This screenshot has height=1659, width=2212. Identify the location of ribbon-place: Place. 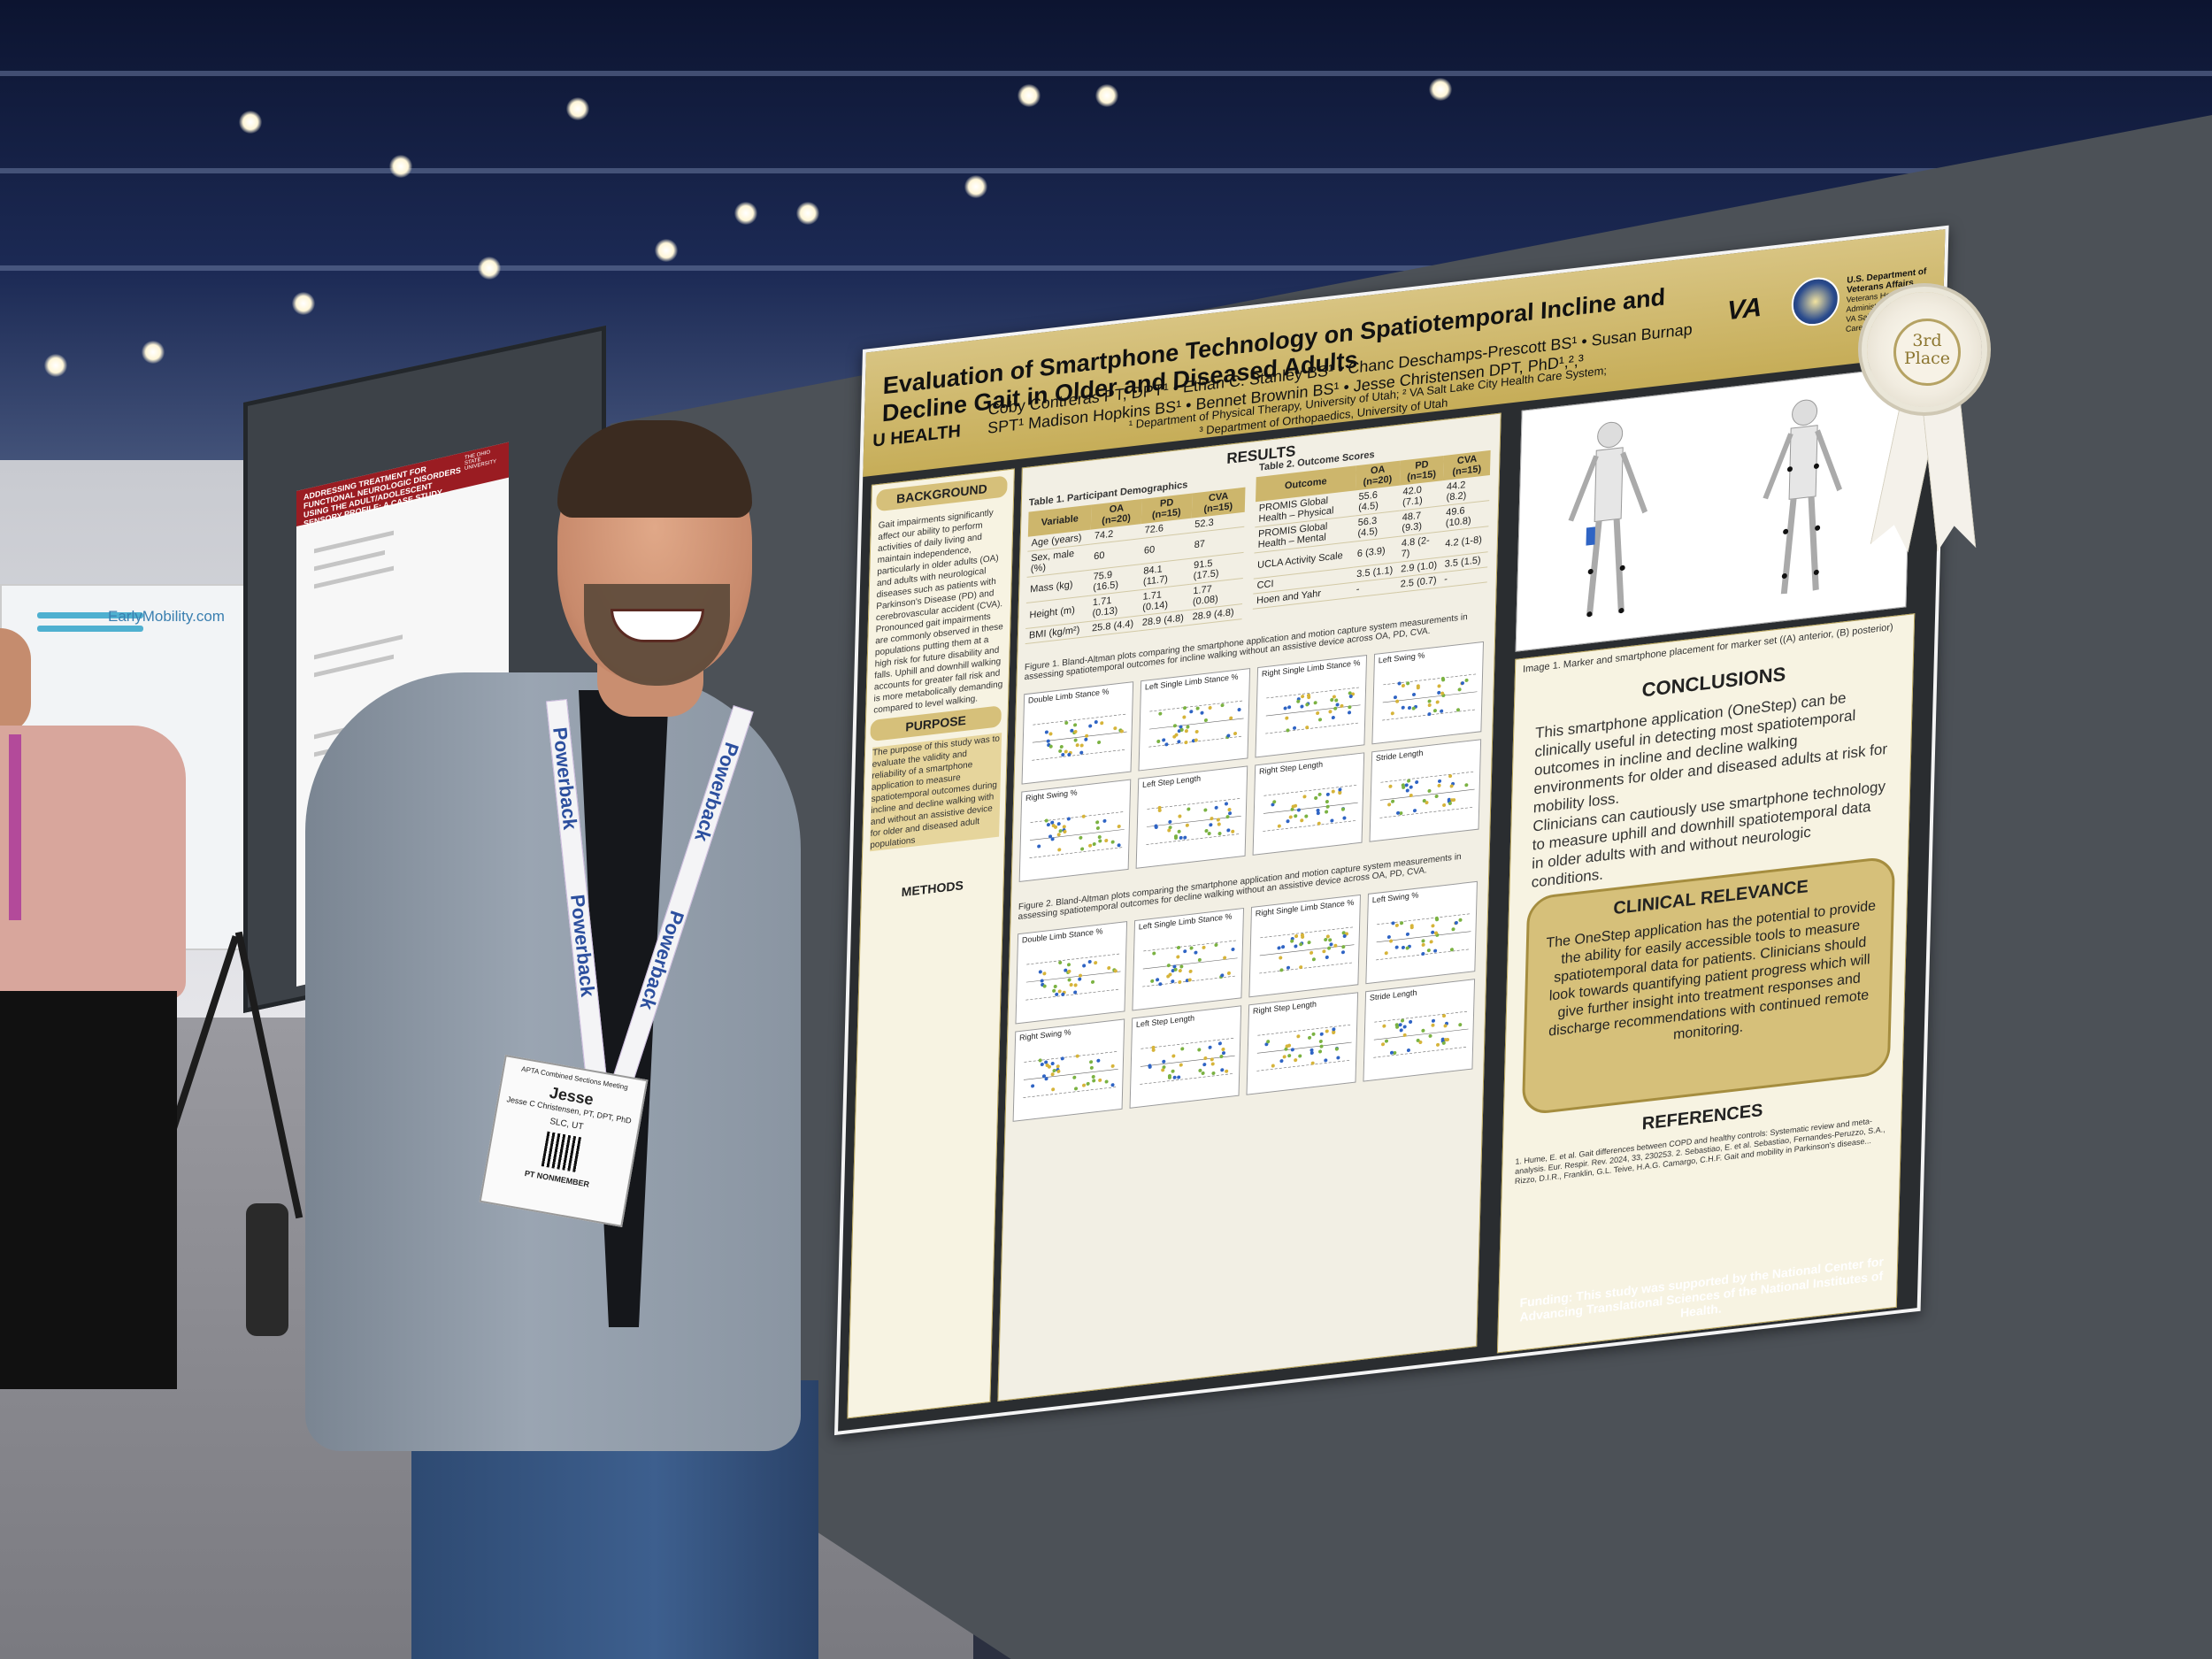
(1927, 359).